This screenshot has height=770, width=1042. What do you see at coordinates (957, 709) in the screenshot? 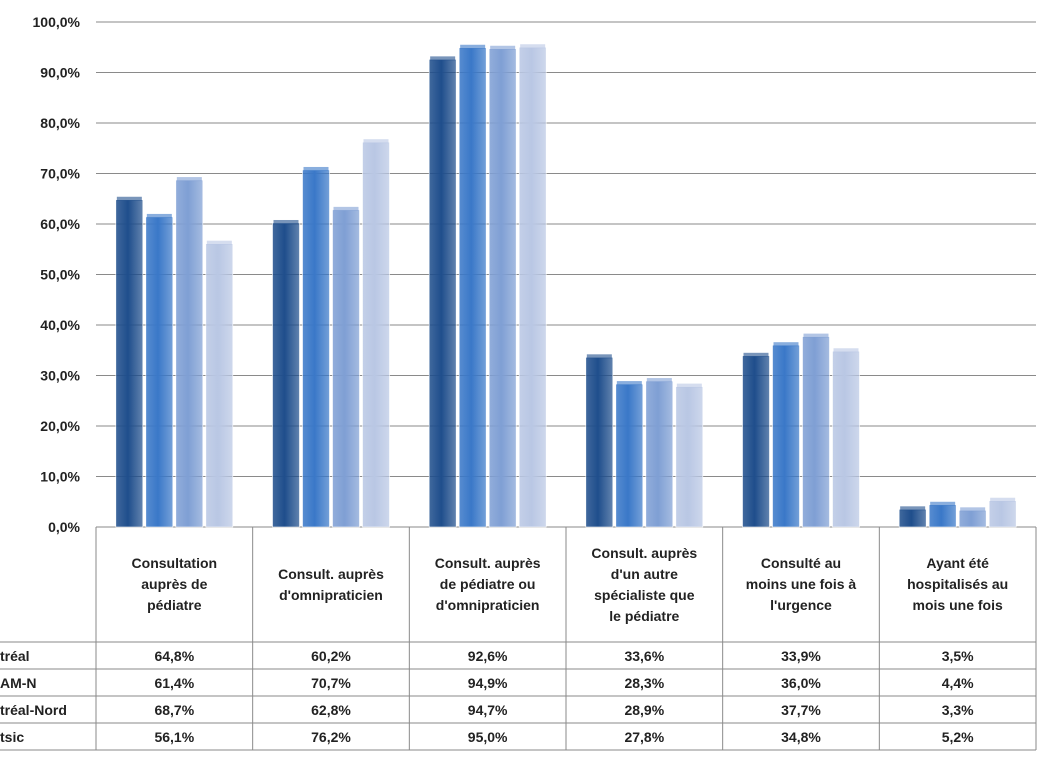
I see `data-label: 3,3%` at bounding box center [957, 709].